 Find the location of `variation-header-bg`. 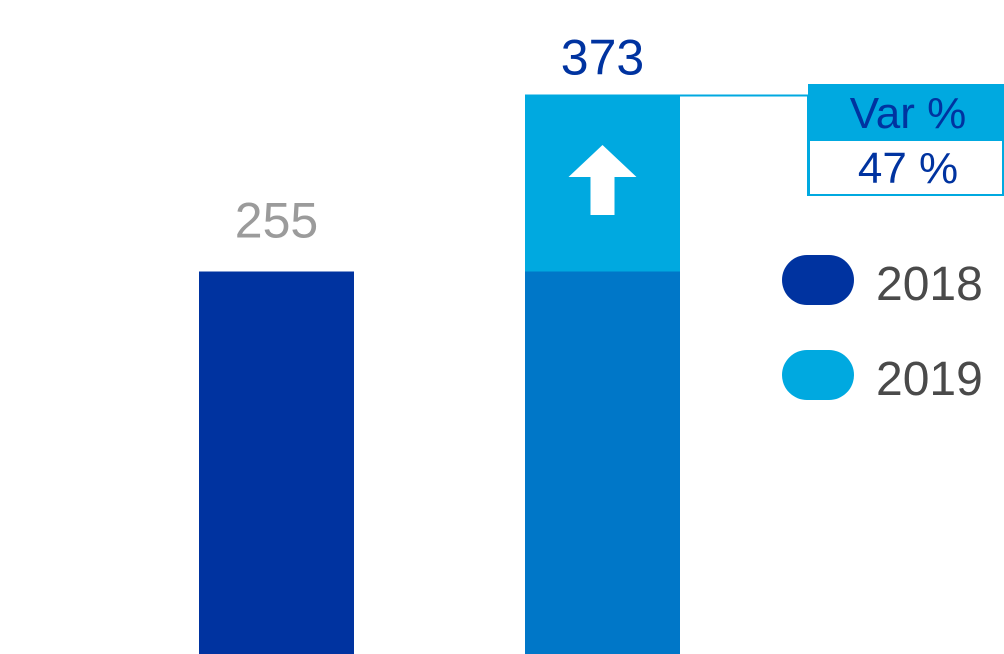

variation-header-bg is located at coordinates (906, 112).